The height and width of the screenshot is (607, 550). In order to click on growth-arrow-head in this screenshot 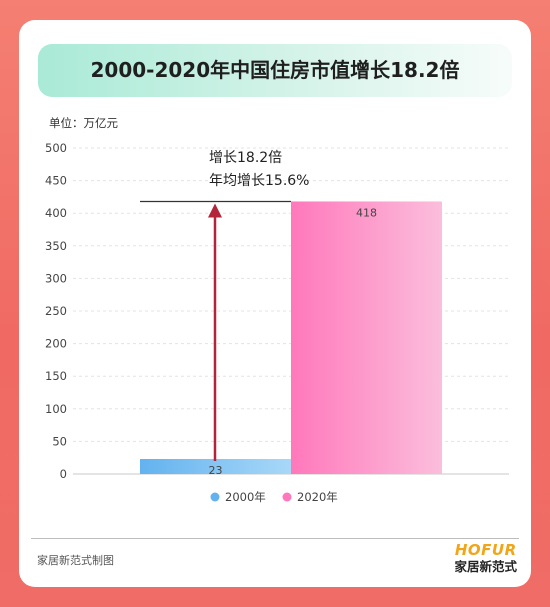, I will do `click(215, 210)`.